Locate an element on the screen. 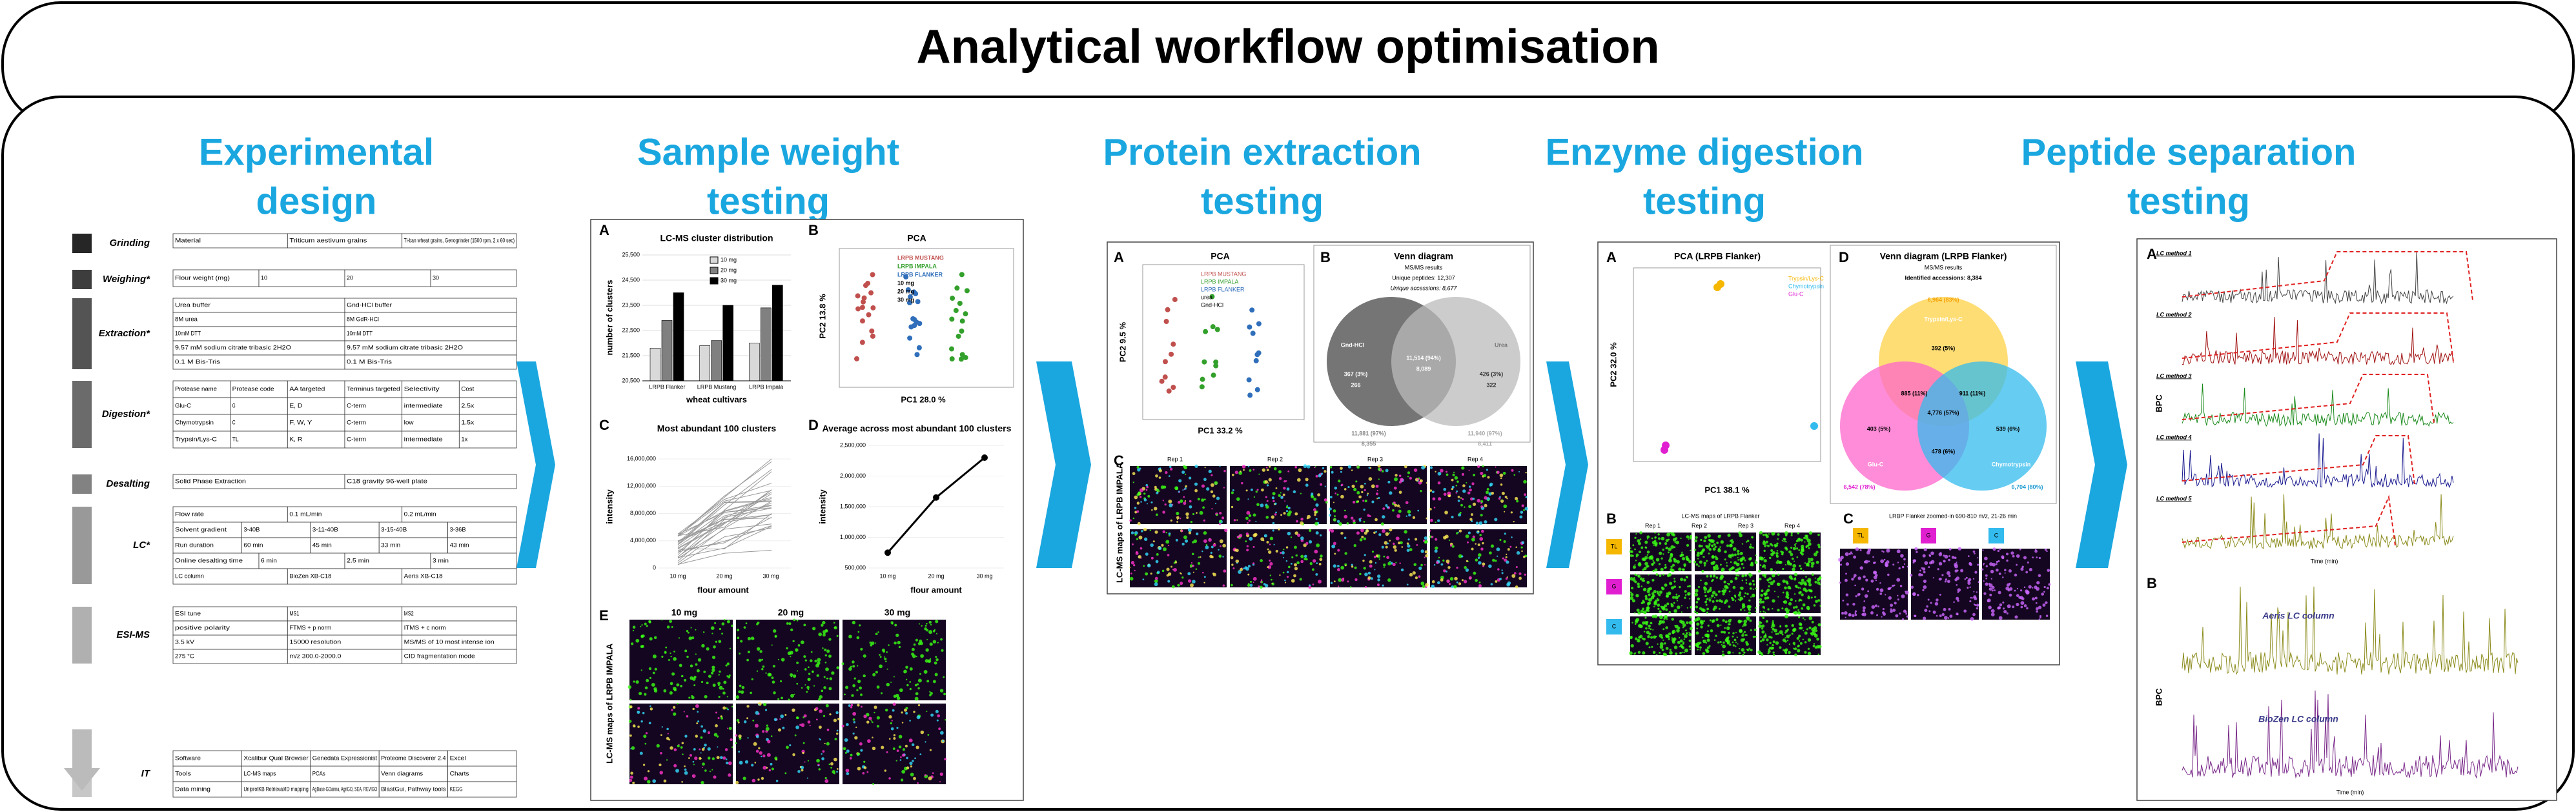 The width and height of the screenshot is (2576, 812). table-text: C-term is located at coordinates (356, 405).